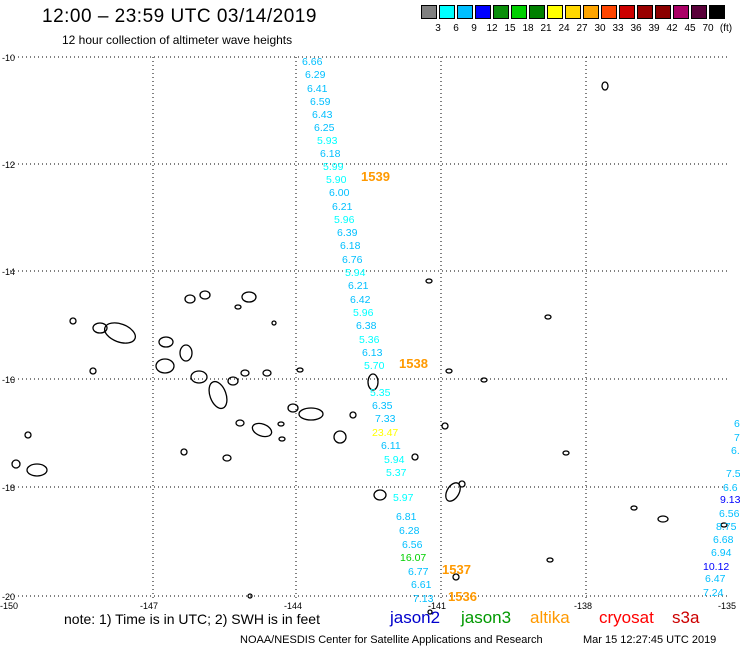  I want to click on wave-height-label: 6.41, so click(317, 89).